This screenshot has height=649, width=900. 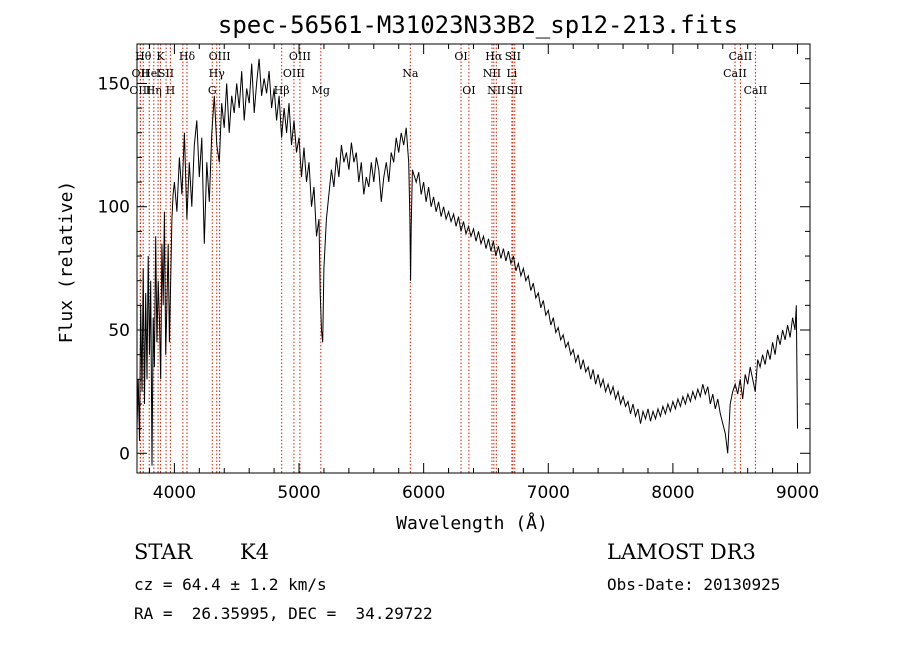 I want to click on line-label-29: CaII, so click(x=756, y=90).